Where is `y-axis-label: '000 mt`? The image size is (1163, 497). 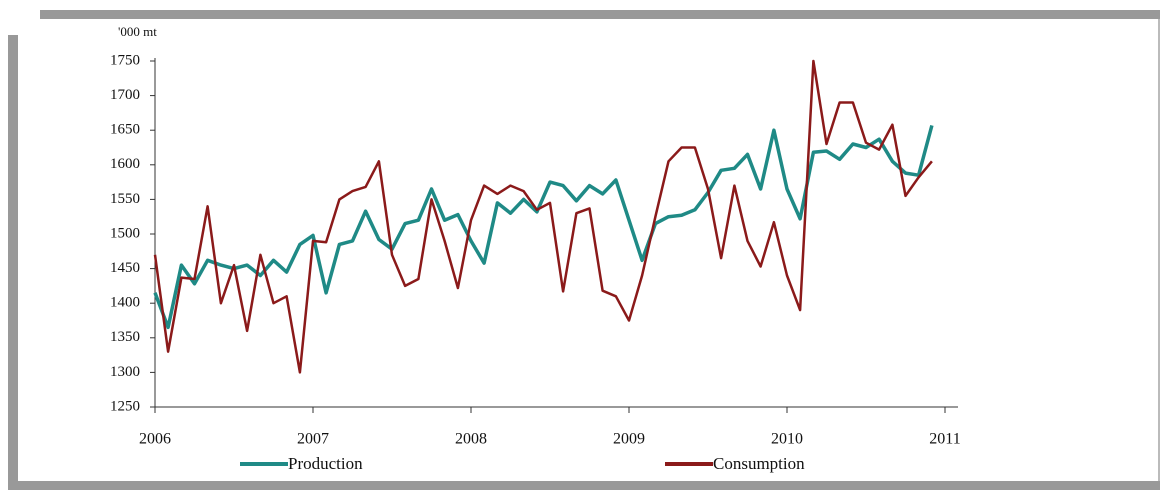
y-axis-label: '000 mt is located at coordinates (137, 31).